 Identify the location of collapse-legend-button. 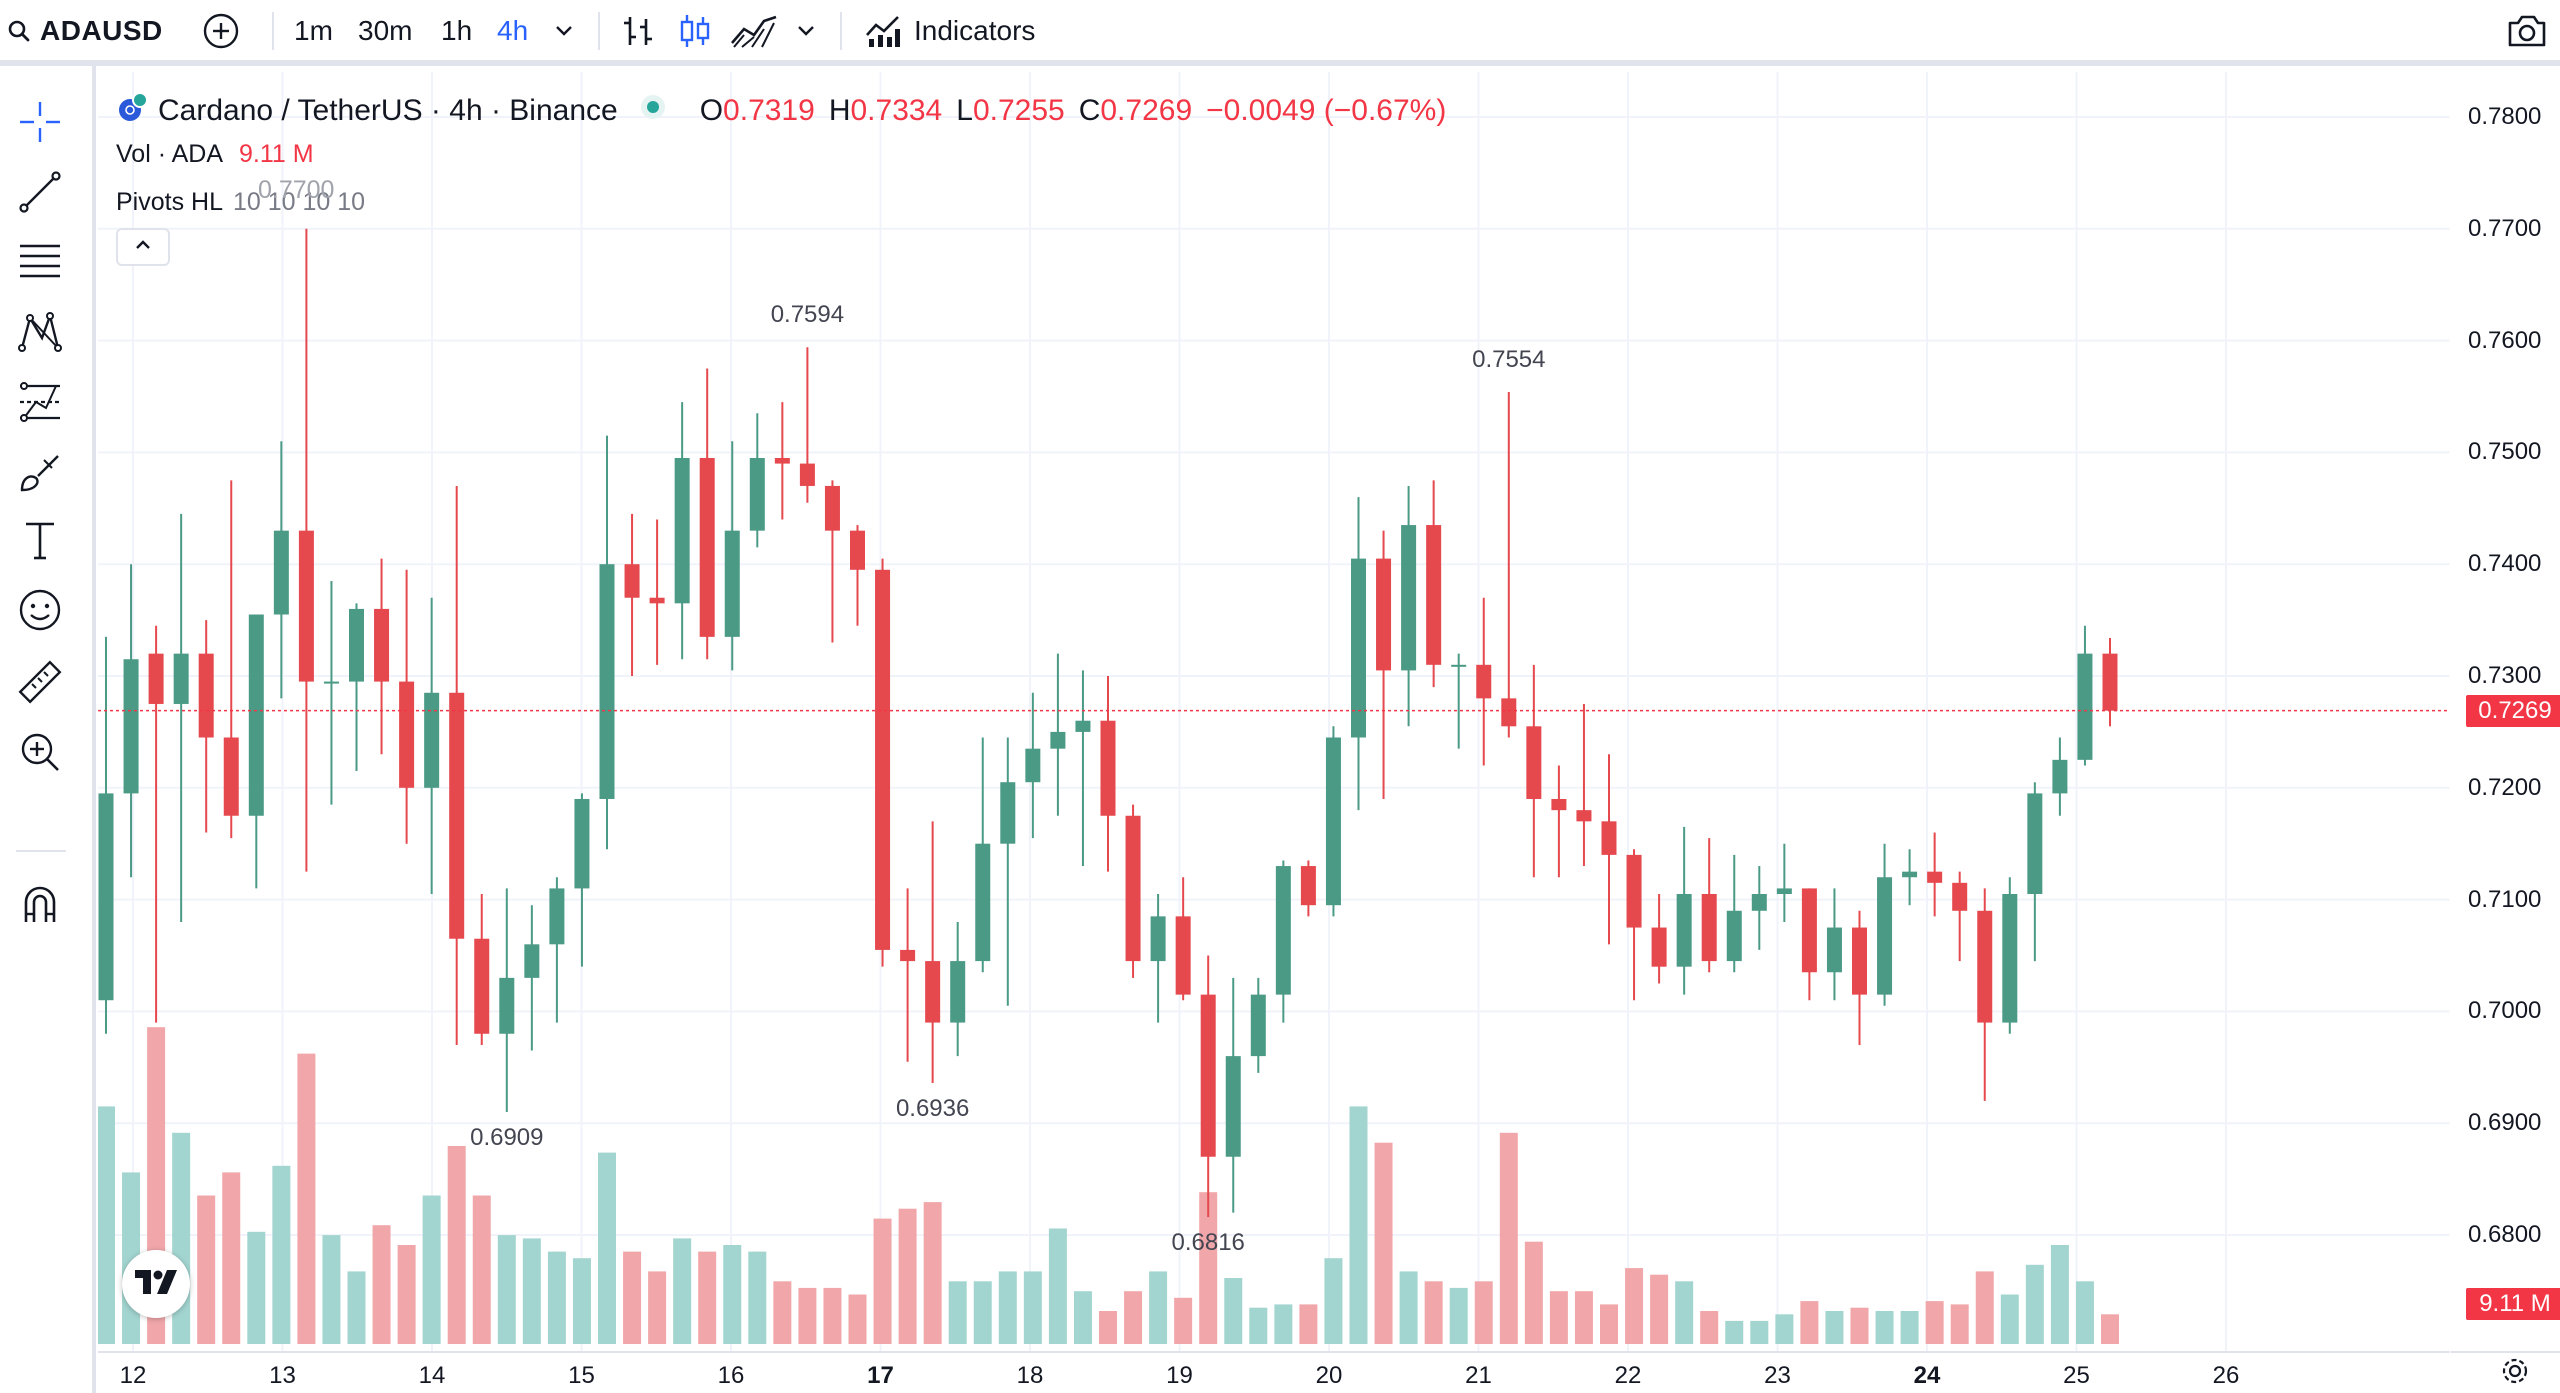
(143, 247).